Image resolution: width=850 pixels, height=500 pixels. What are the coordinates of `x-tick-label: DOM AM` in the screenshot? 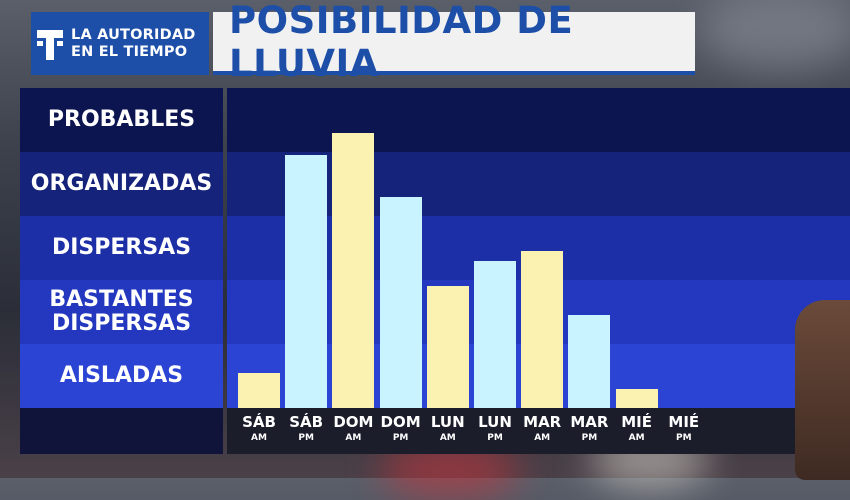 It's located at (353, 429).